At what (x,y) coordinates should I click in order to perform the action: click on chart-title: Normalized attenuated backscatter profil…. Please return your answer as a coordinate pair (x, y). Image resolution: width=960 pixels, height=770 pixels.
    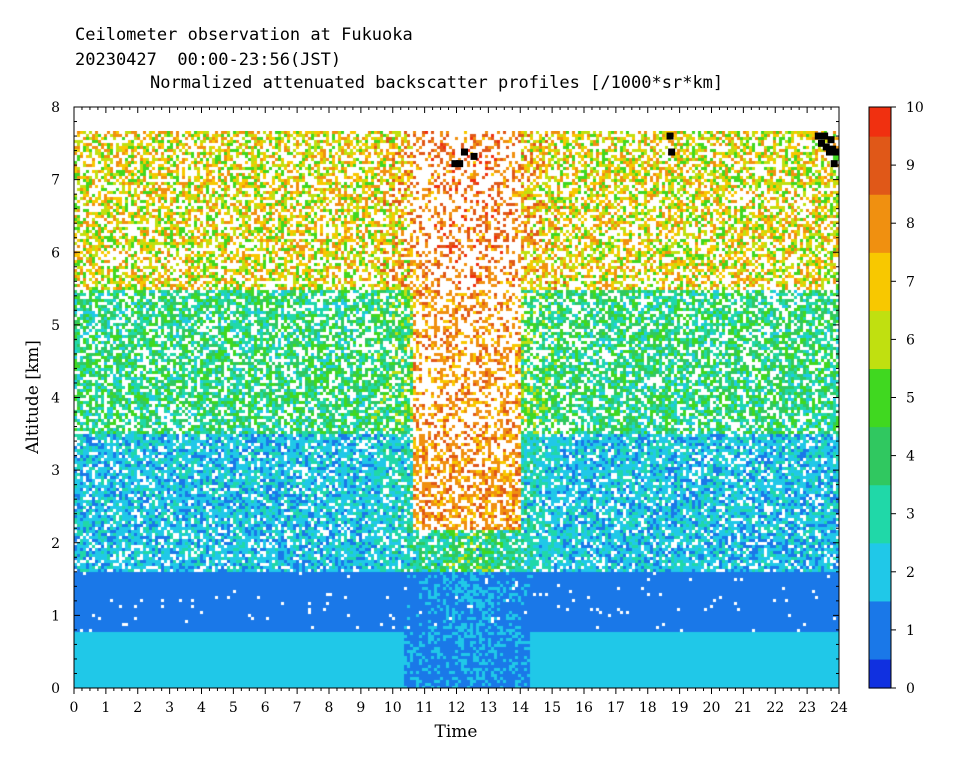
    Looking at the image, I should click on (437, 83).